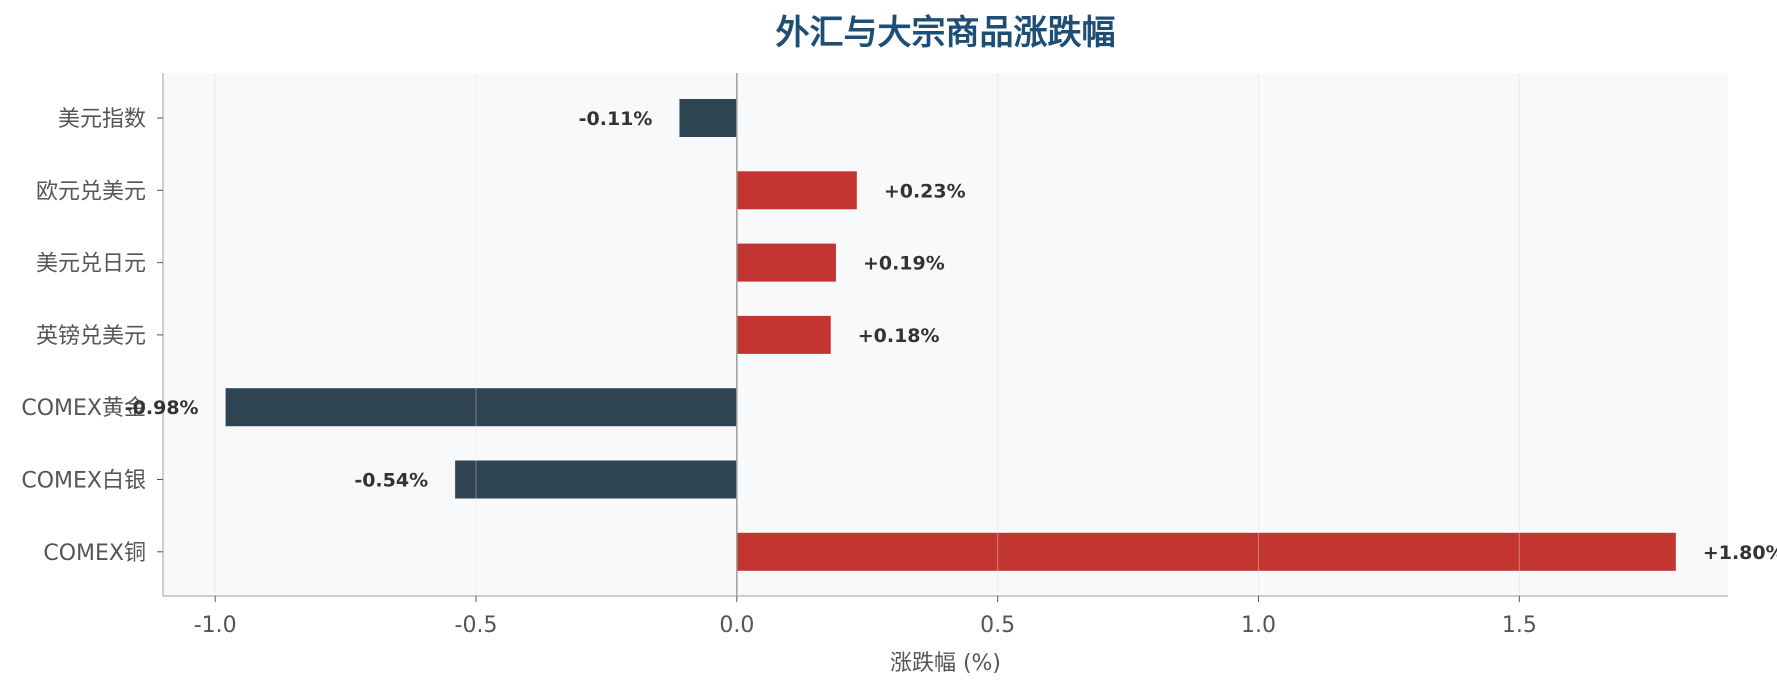  I want to click on chart-title: 外汇与大宗商品涨跌幅, so click(946, 33).